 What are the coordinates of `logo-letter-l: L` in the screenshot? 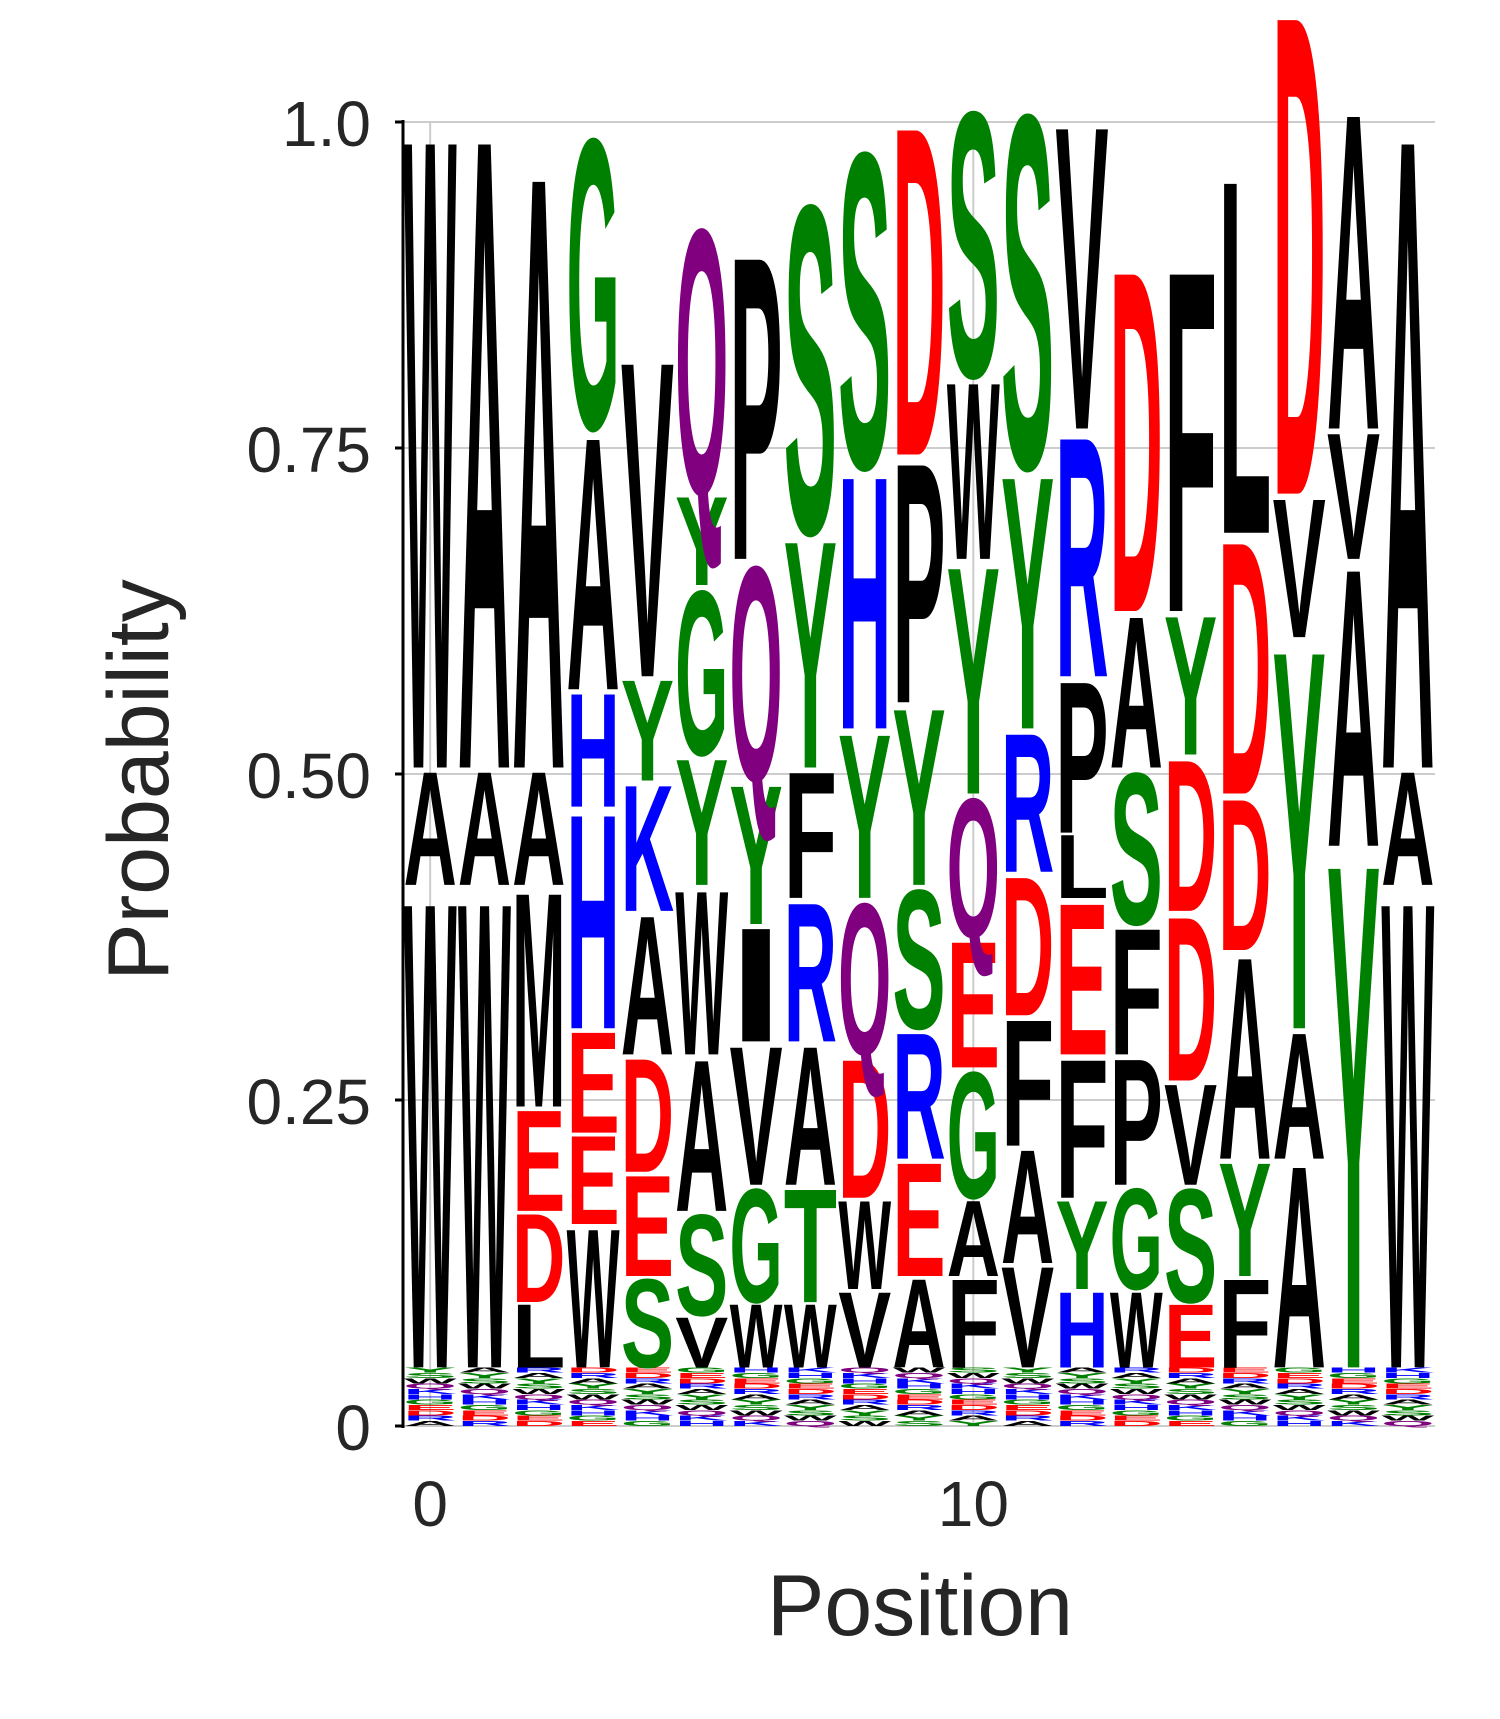 It's located at (1244, 359).